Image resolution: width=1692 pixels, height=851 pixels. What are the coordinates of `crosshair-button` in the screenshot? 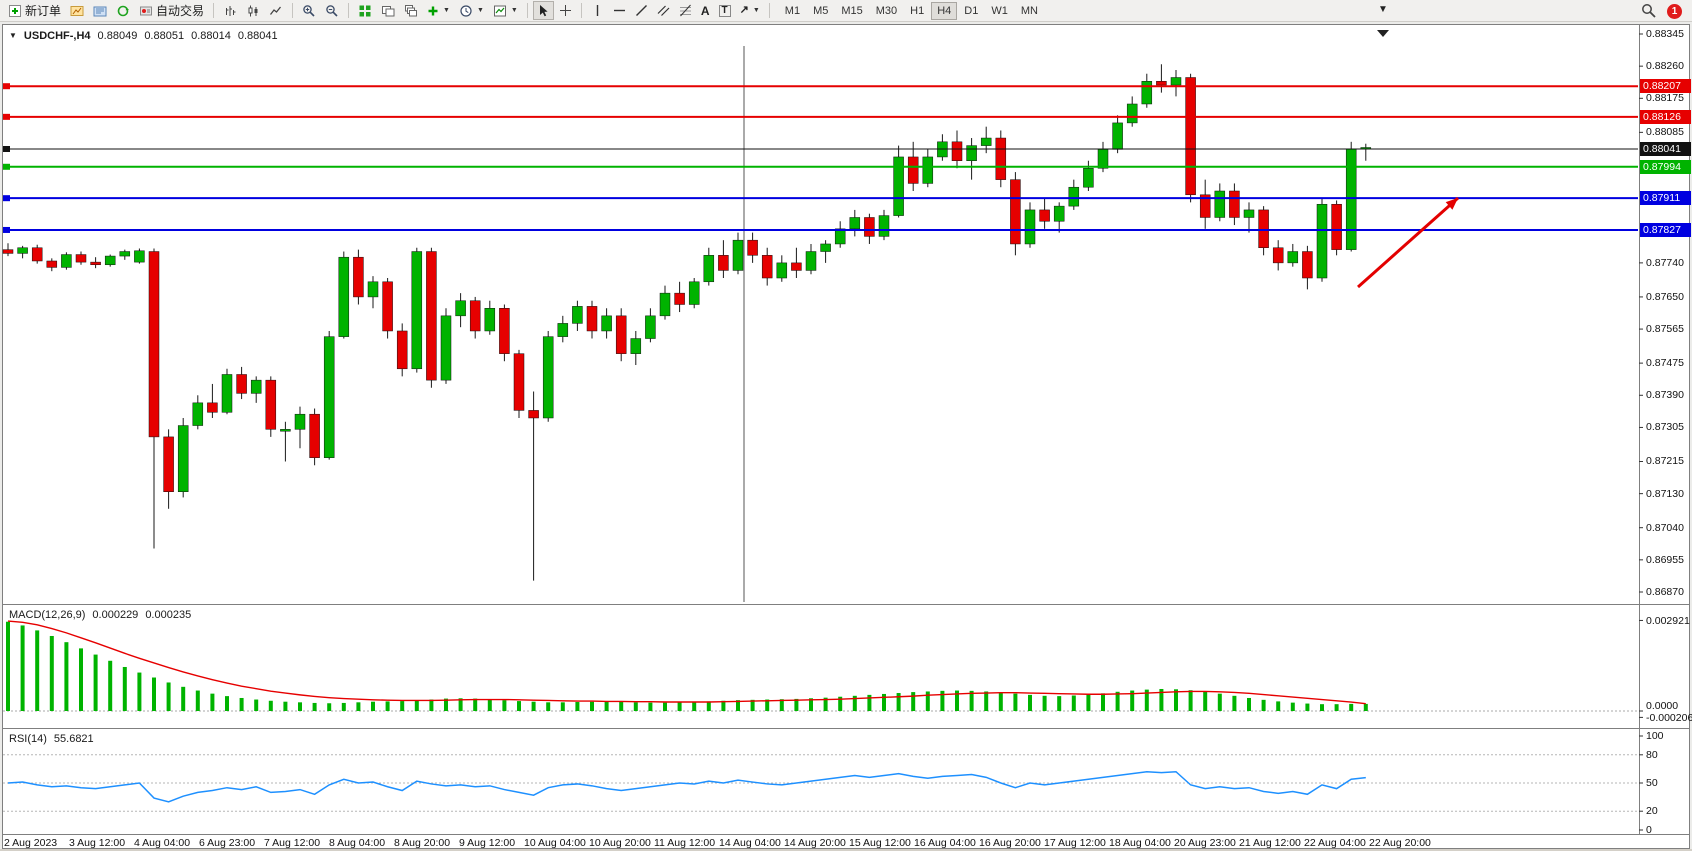 It's located at (565, 10).